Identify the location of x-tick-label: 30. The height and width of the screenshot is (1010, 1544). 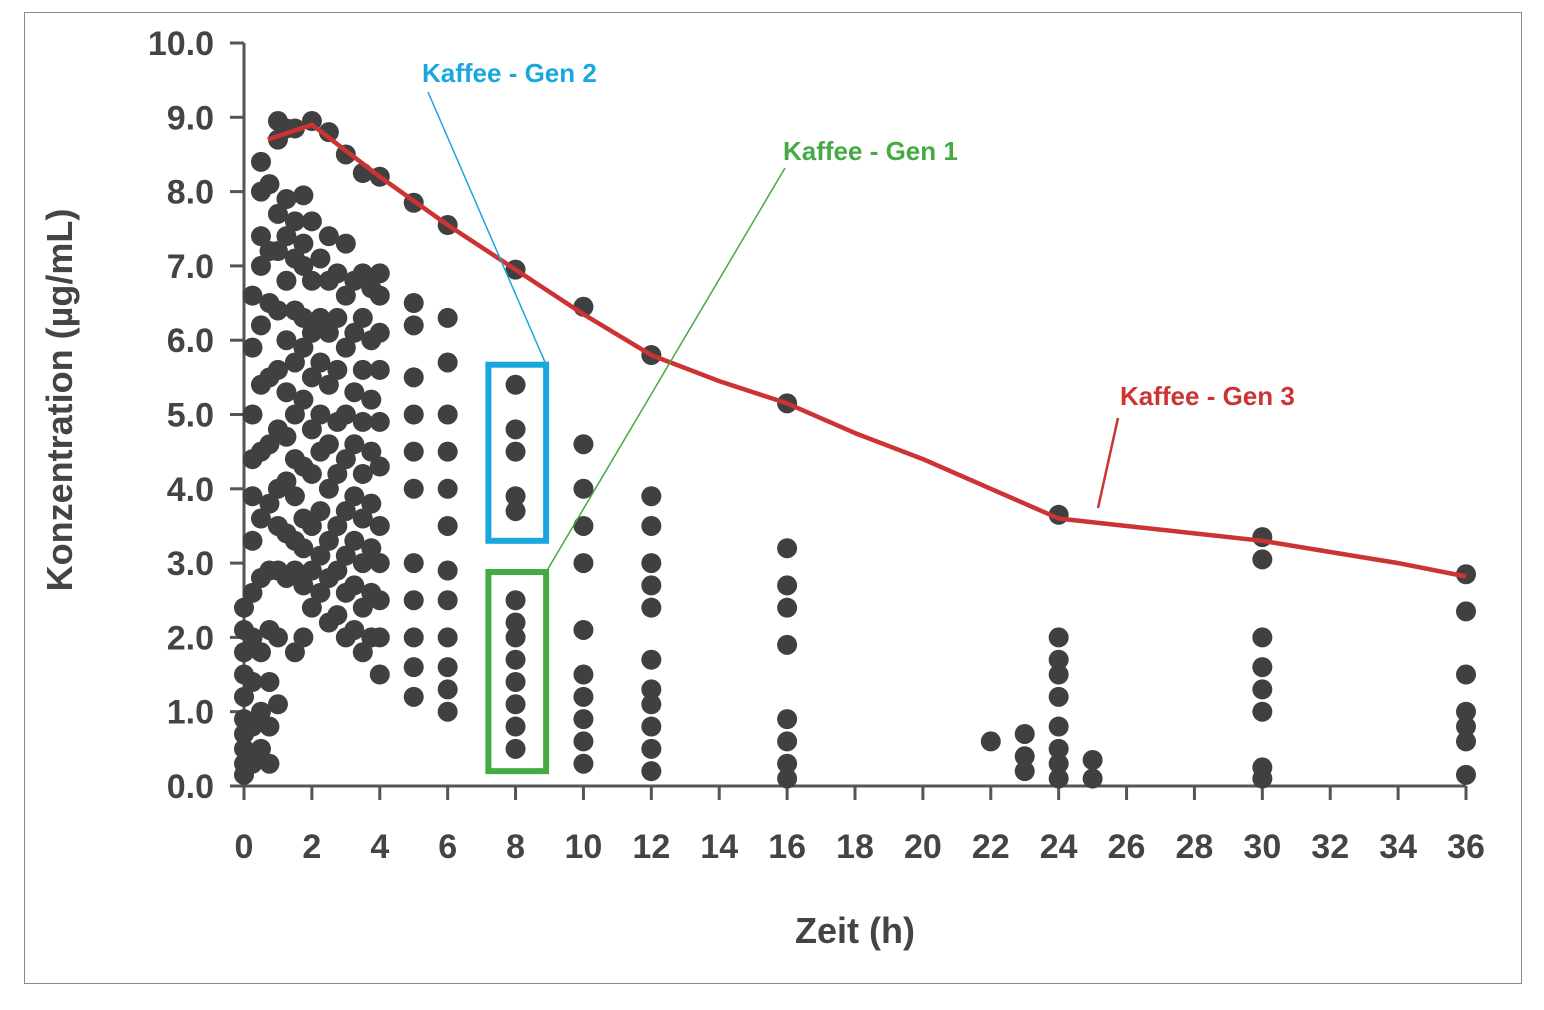
(1262, 847).